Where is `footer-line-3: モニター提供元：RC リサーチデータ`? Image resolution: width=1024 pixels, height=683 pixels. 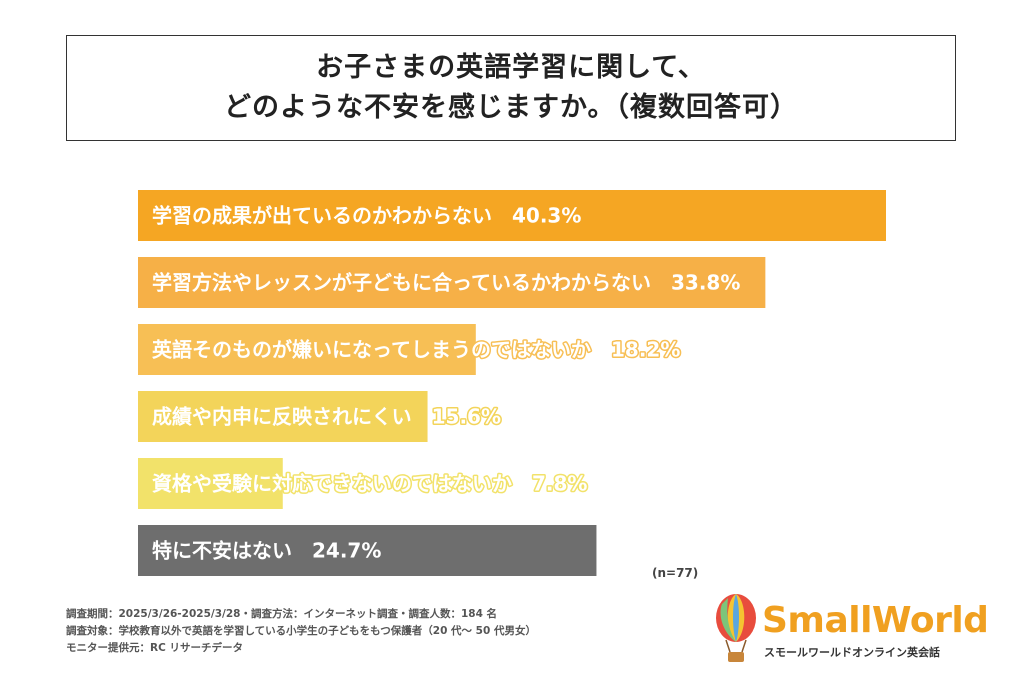
footer-line-3: モニター提供元：RC リサーチデータ is located at coordinates (154, 648).